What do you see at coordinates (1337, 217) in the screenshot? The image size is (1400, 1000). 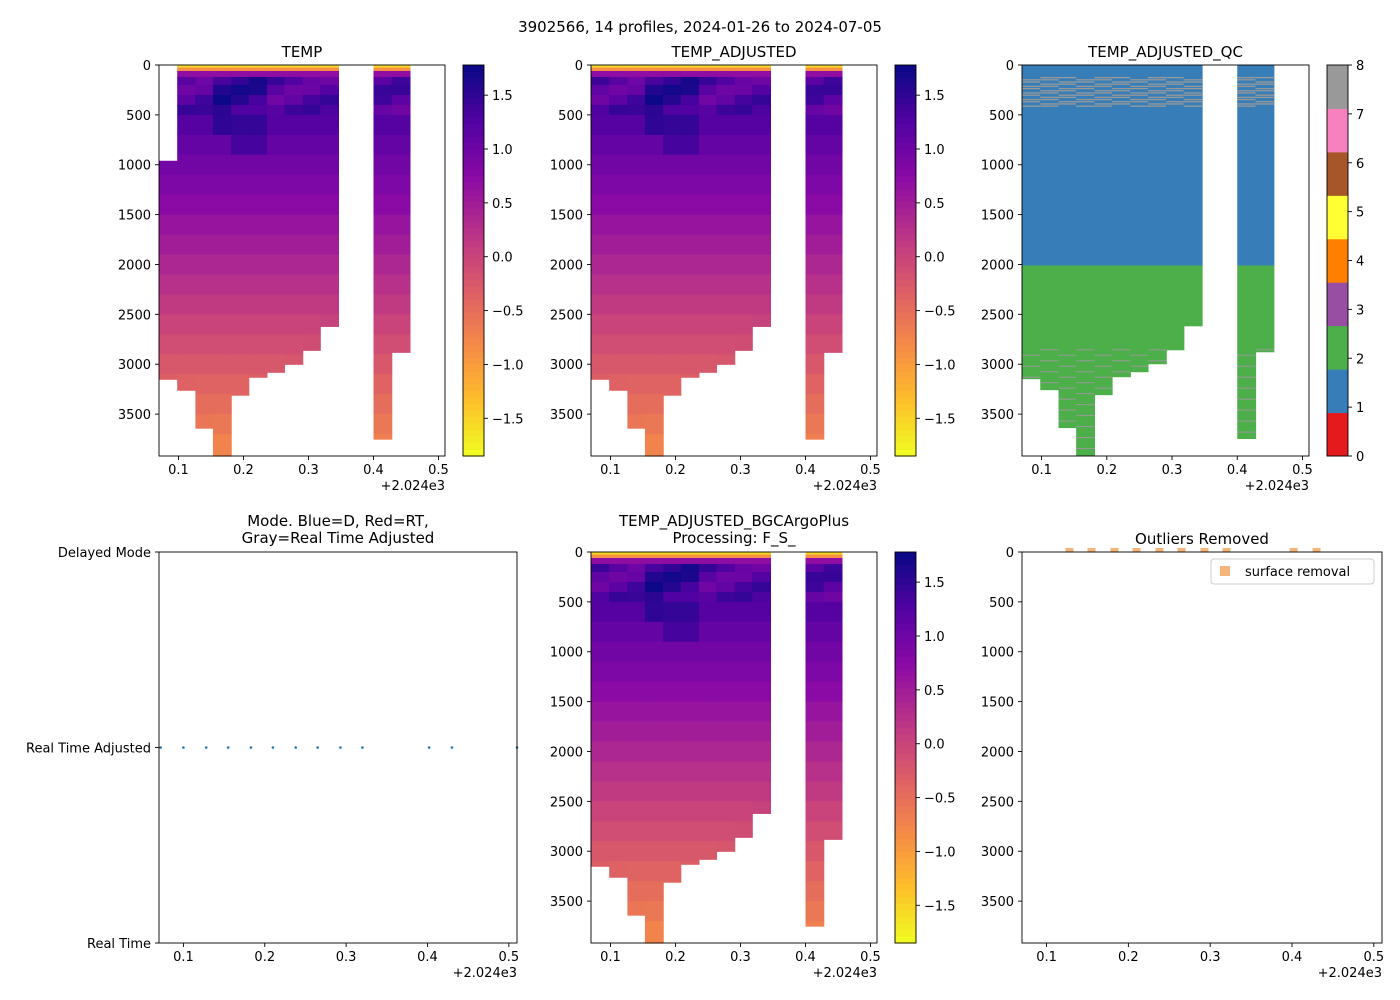 I see `colorbar-category` at bounding box center [1337, 217].